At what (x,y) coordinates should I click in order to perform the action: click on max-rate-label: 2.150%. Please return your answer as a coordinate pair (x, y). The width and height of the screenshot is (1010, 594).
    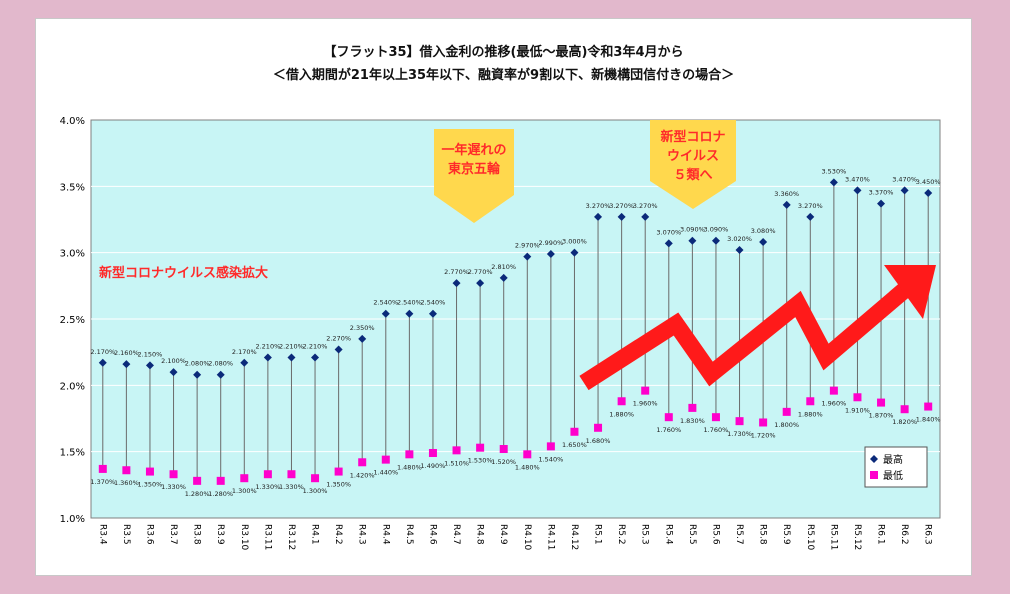
    Looking at the image, I should click on (150, 354).